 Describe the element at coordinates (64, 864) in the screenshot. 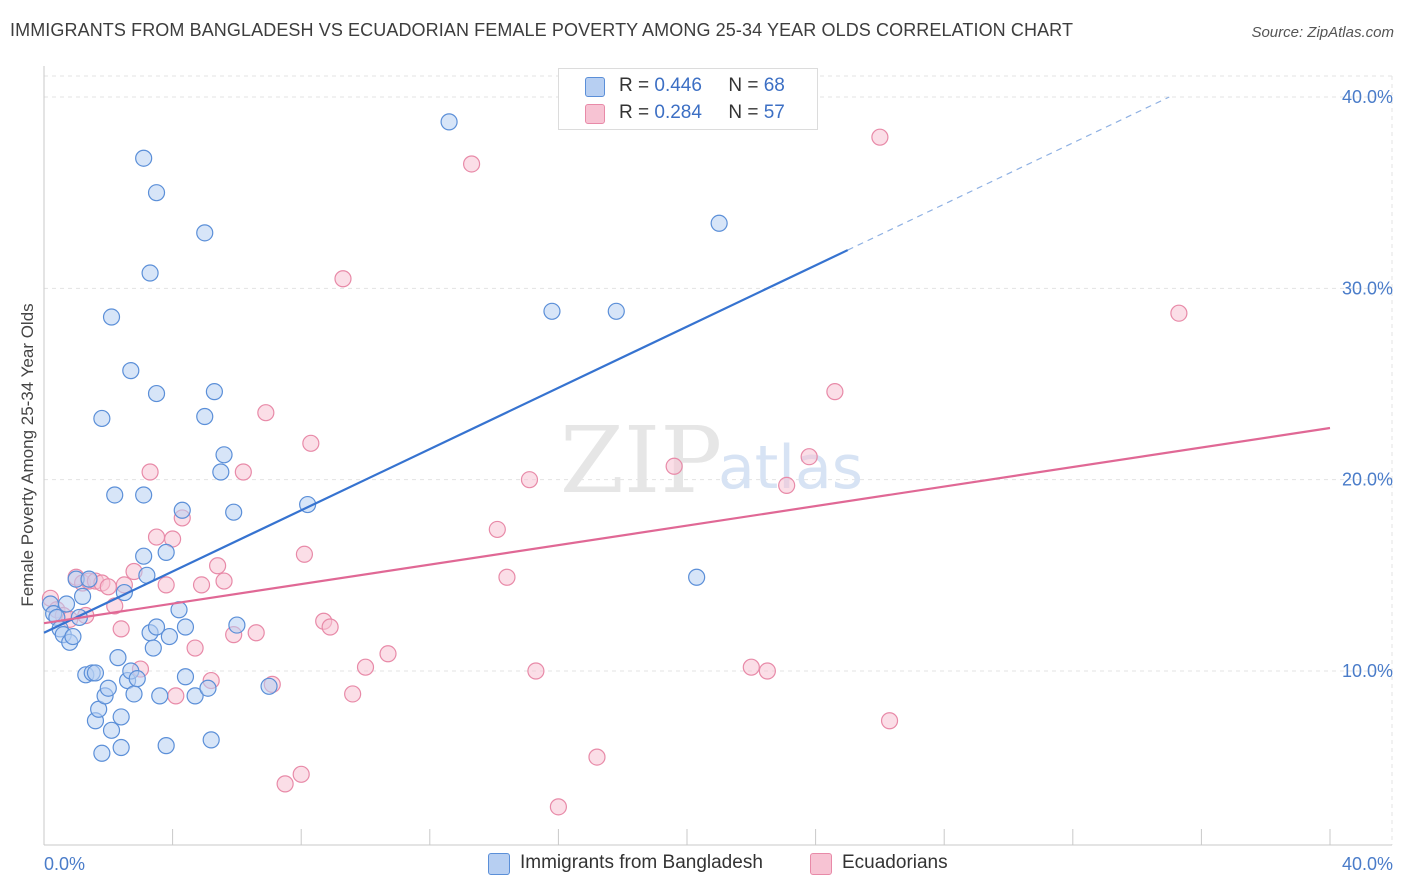

I see `x-tick-label: 0.0%` at that location.